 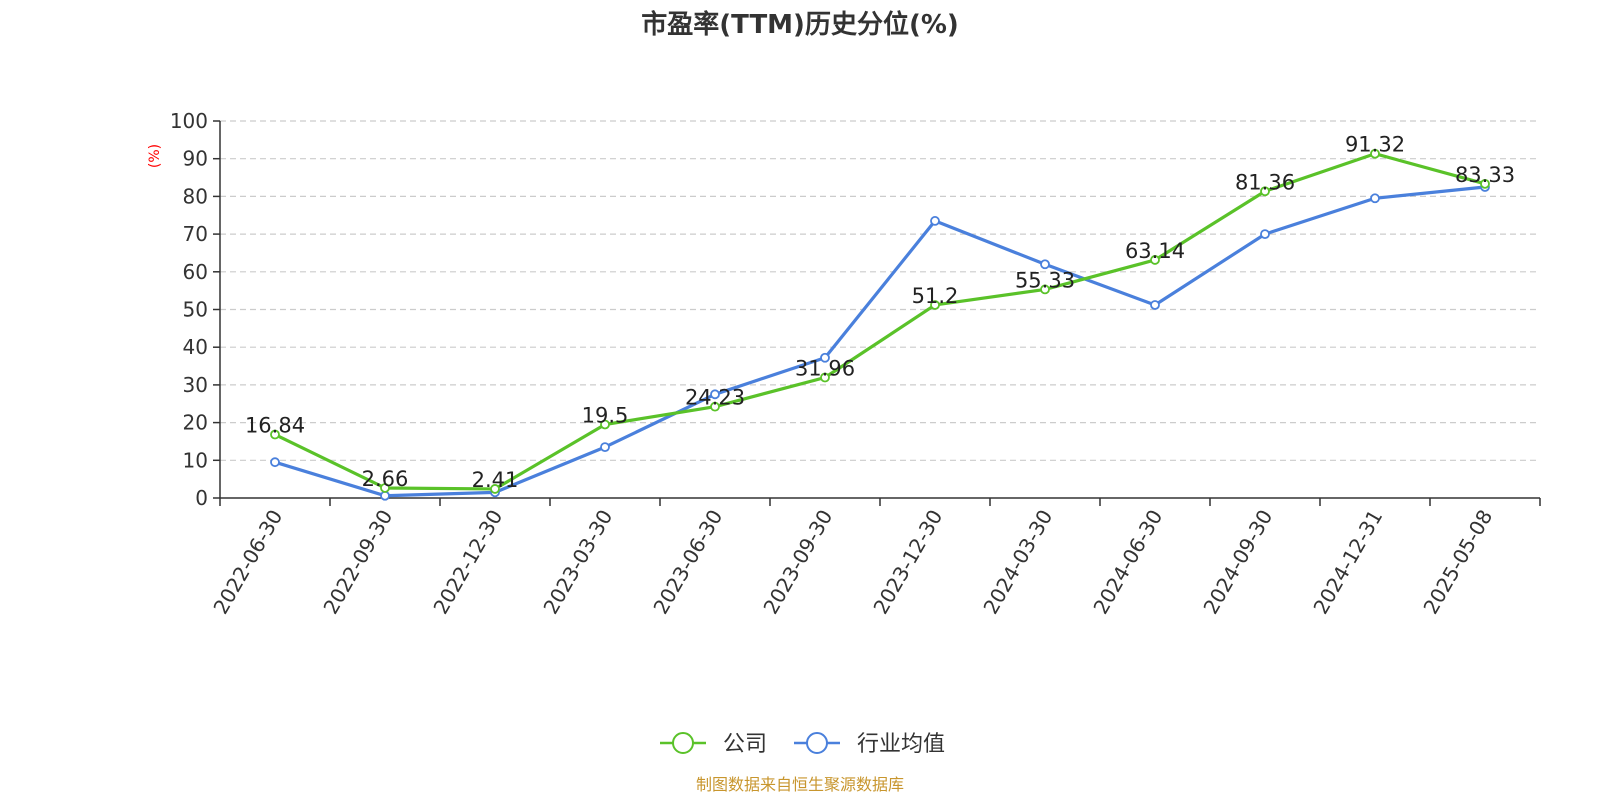 I want to click on x-tick-label: 2022-06-30, so click(x=247, y=562).